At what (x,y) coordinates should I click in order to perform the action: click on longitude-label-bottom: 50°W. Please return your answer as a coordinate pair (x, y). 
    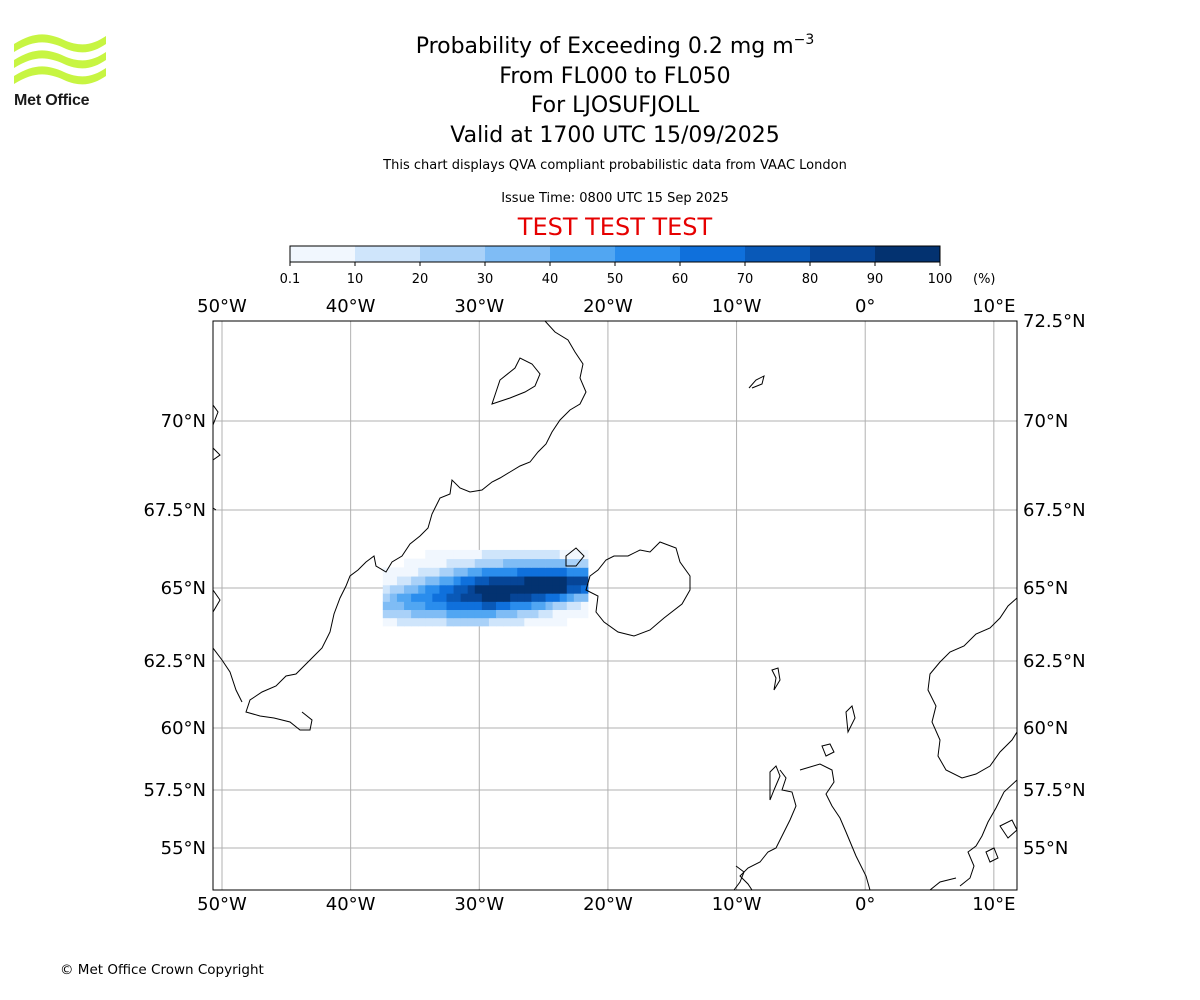
    Looking at the image, I should click on (222, 904).